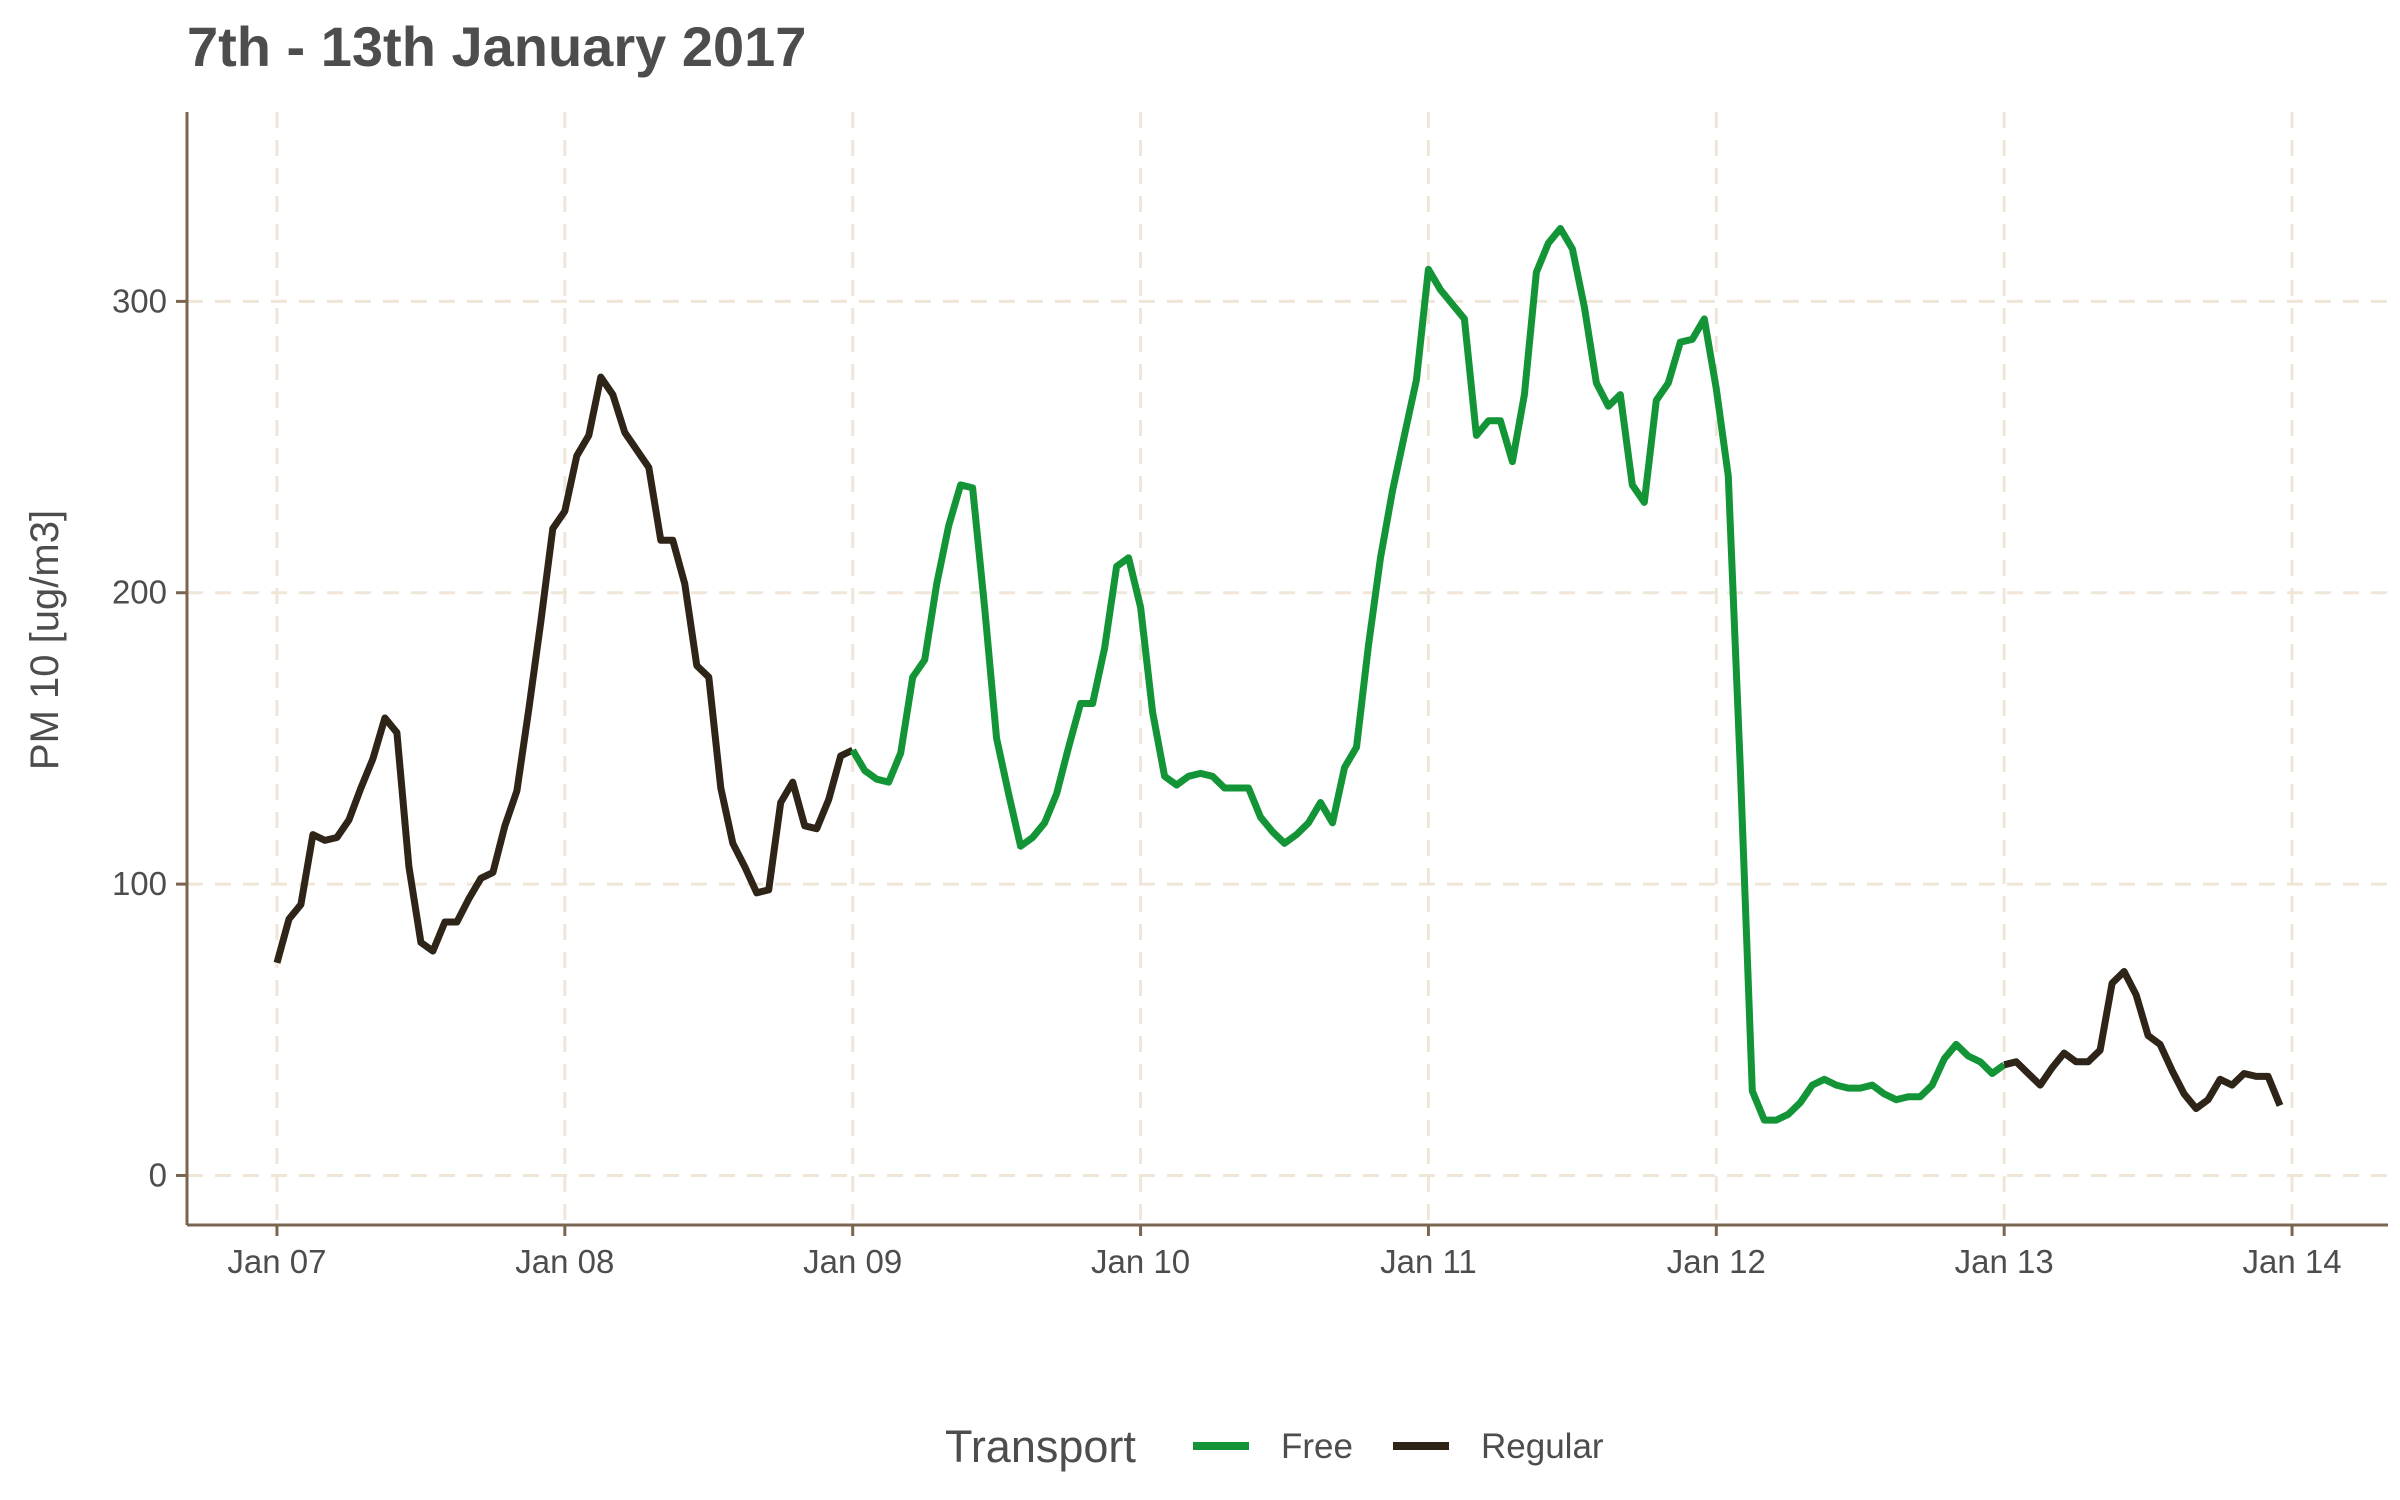 This screenshot has width=2400, height=1500. What do you see at coordinates (564, 1261) in the screenshot?
I see `x-tick-label: Jan 08` at bounding box center [564, 1261].